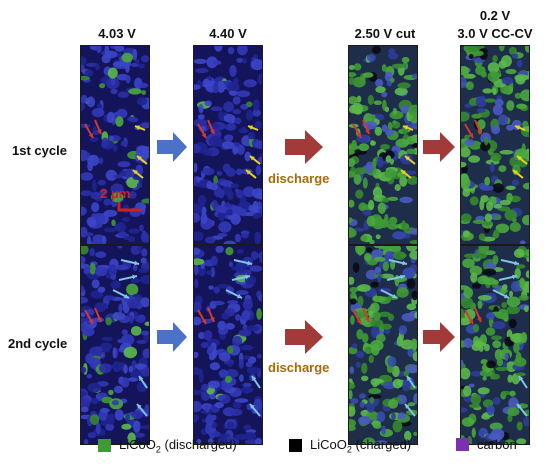 The width and height of the screenshot is (551, 467). What do you see at coordinates (497, 444) in the screenshot?
I see `legend-label-carbon: carbon` at bounding box center [497, 444].